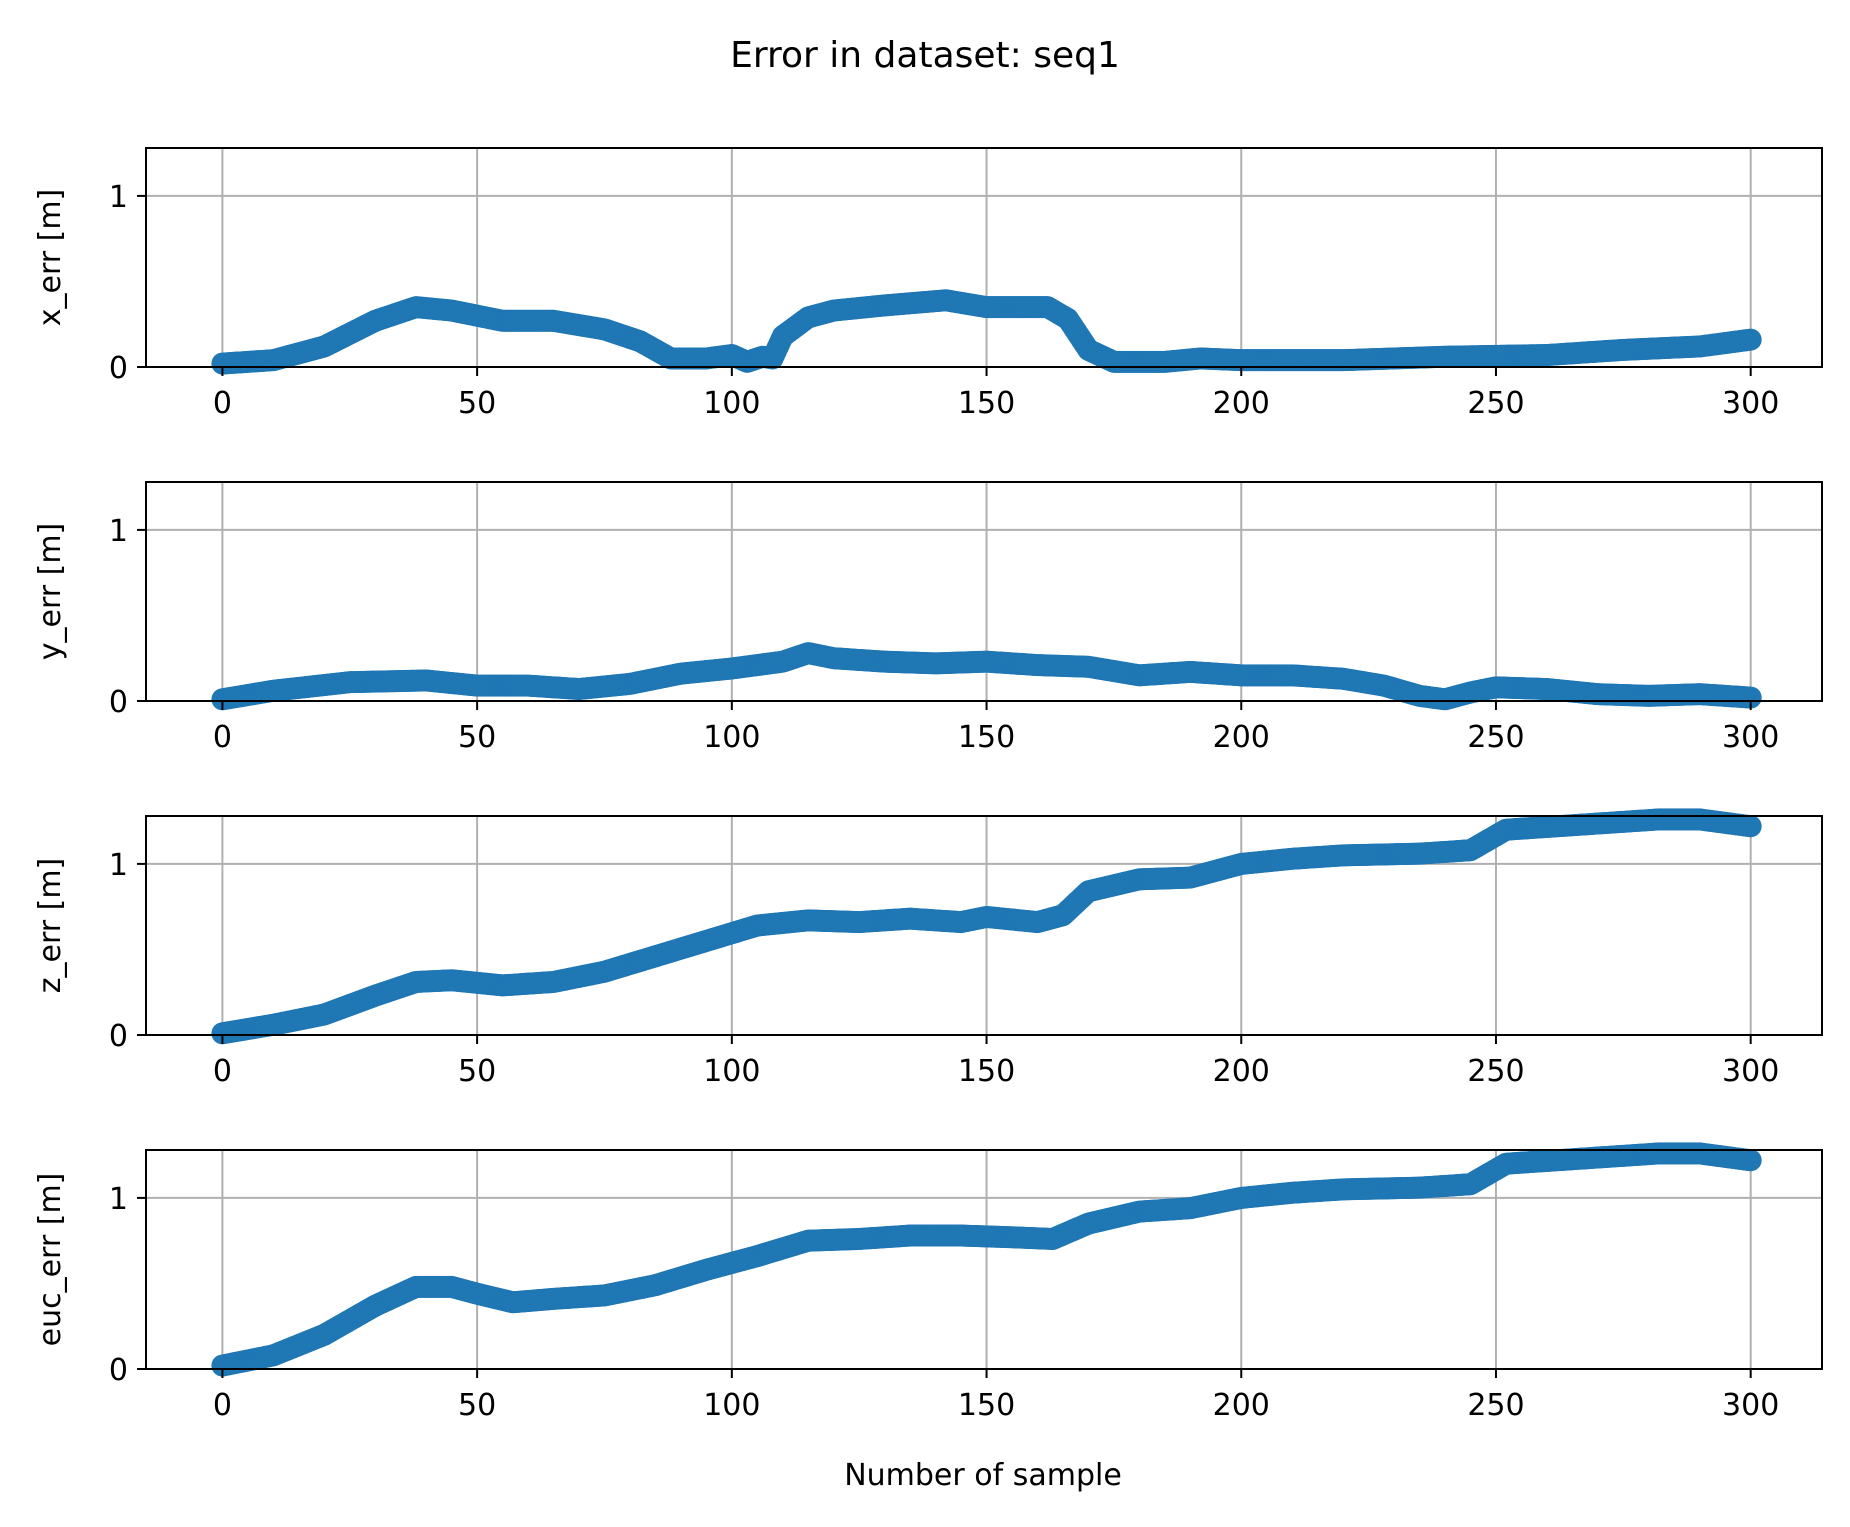 The image size is (1850, 1527). Describe the element at coordinates (50, 592) in the screenshot. I see `y-axis-label: y_err [m]` at that location.